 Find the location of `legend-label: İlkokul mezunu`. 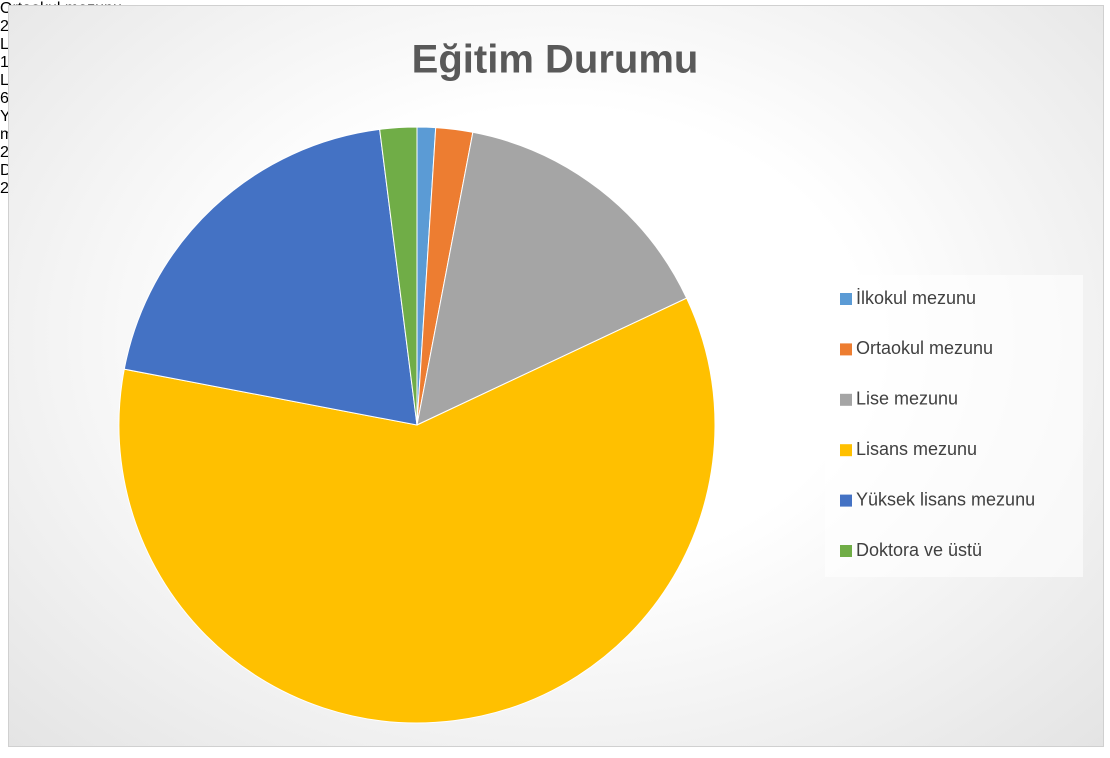

legend-label: İlkokul mezunu is located at coordinates (916, 298).